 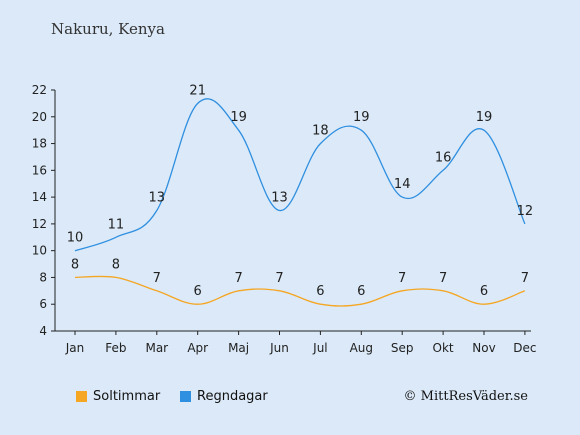 I want to click on data-label-rain: 11, so click(x=116, y=224).